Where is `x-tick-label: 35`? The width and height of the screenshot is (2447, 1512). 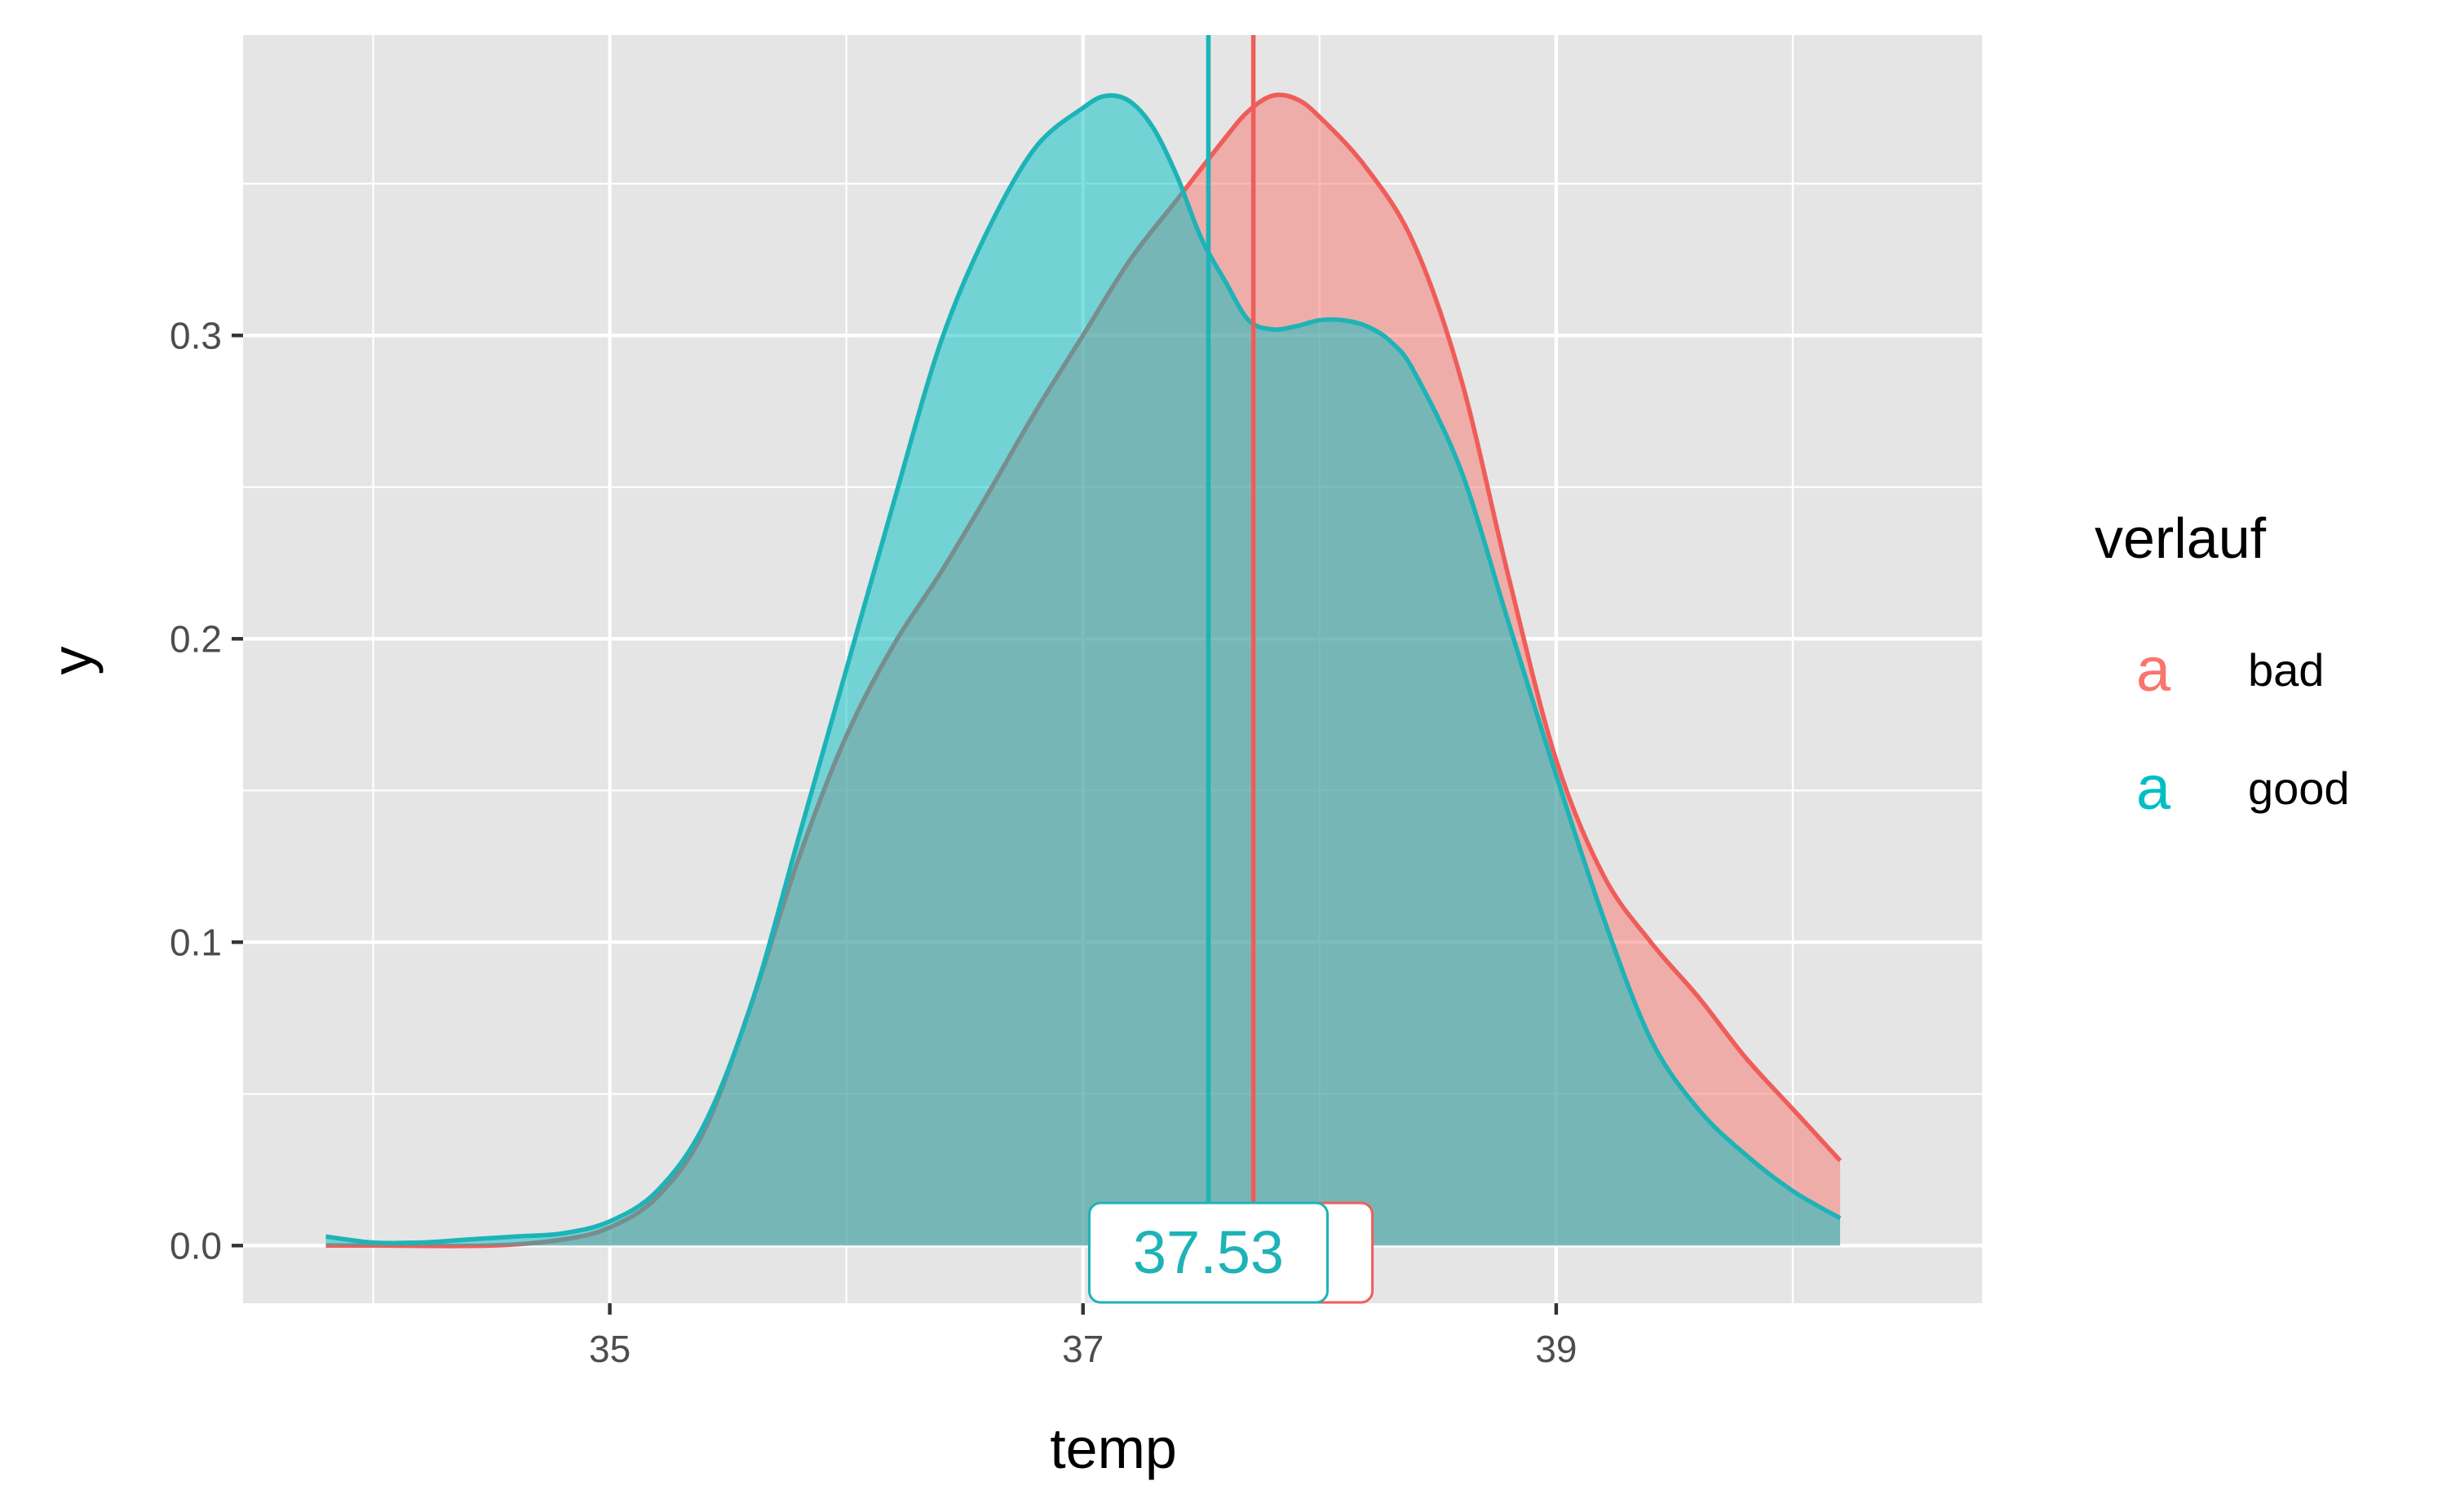
x-tick-label: 35 is located at coordinates (610, 1349).